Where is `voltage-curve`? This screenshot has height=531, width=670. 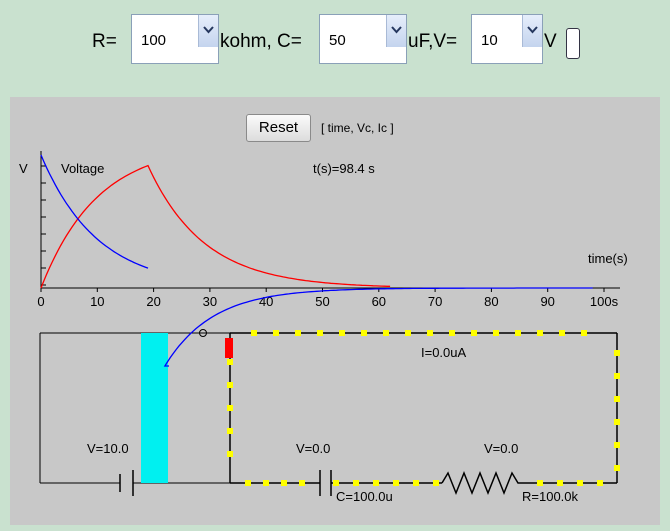
voltage-curve is located at coordinates (215, 226).